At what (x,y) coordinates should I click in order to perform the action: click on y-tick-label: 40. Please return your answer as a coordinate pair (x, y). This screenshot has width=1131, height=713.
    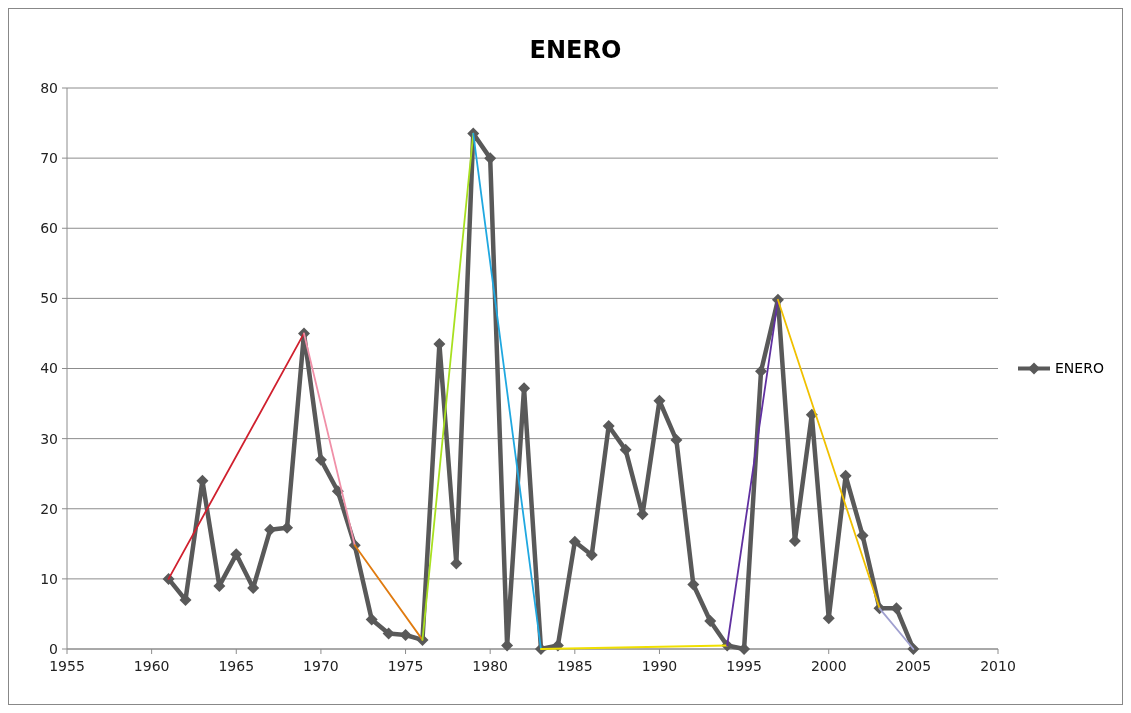
    Looking at the image, I should click on (49, 368).